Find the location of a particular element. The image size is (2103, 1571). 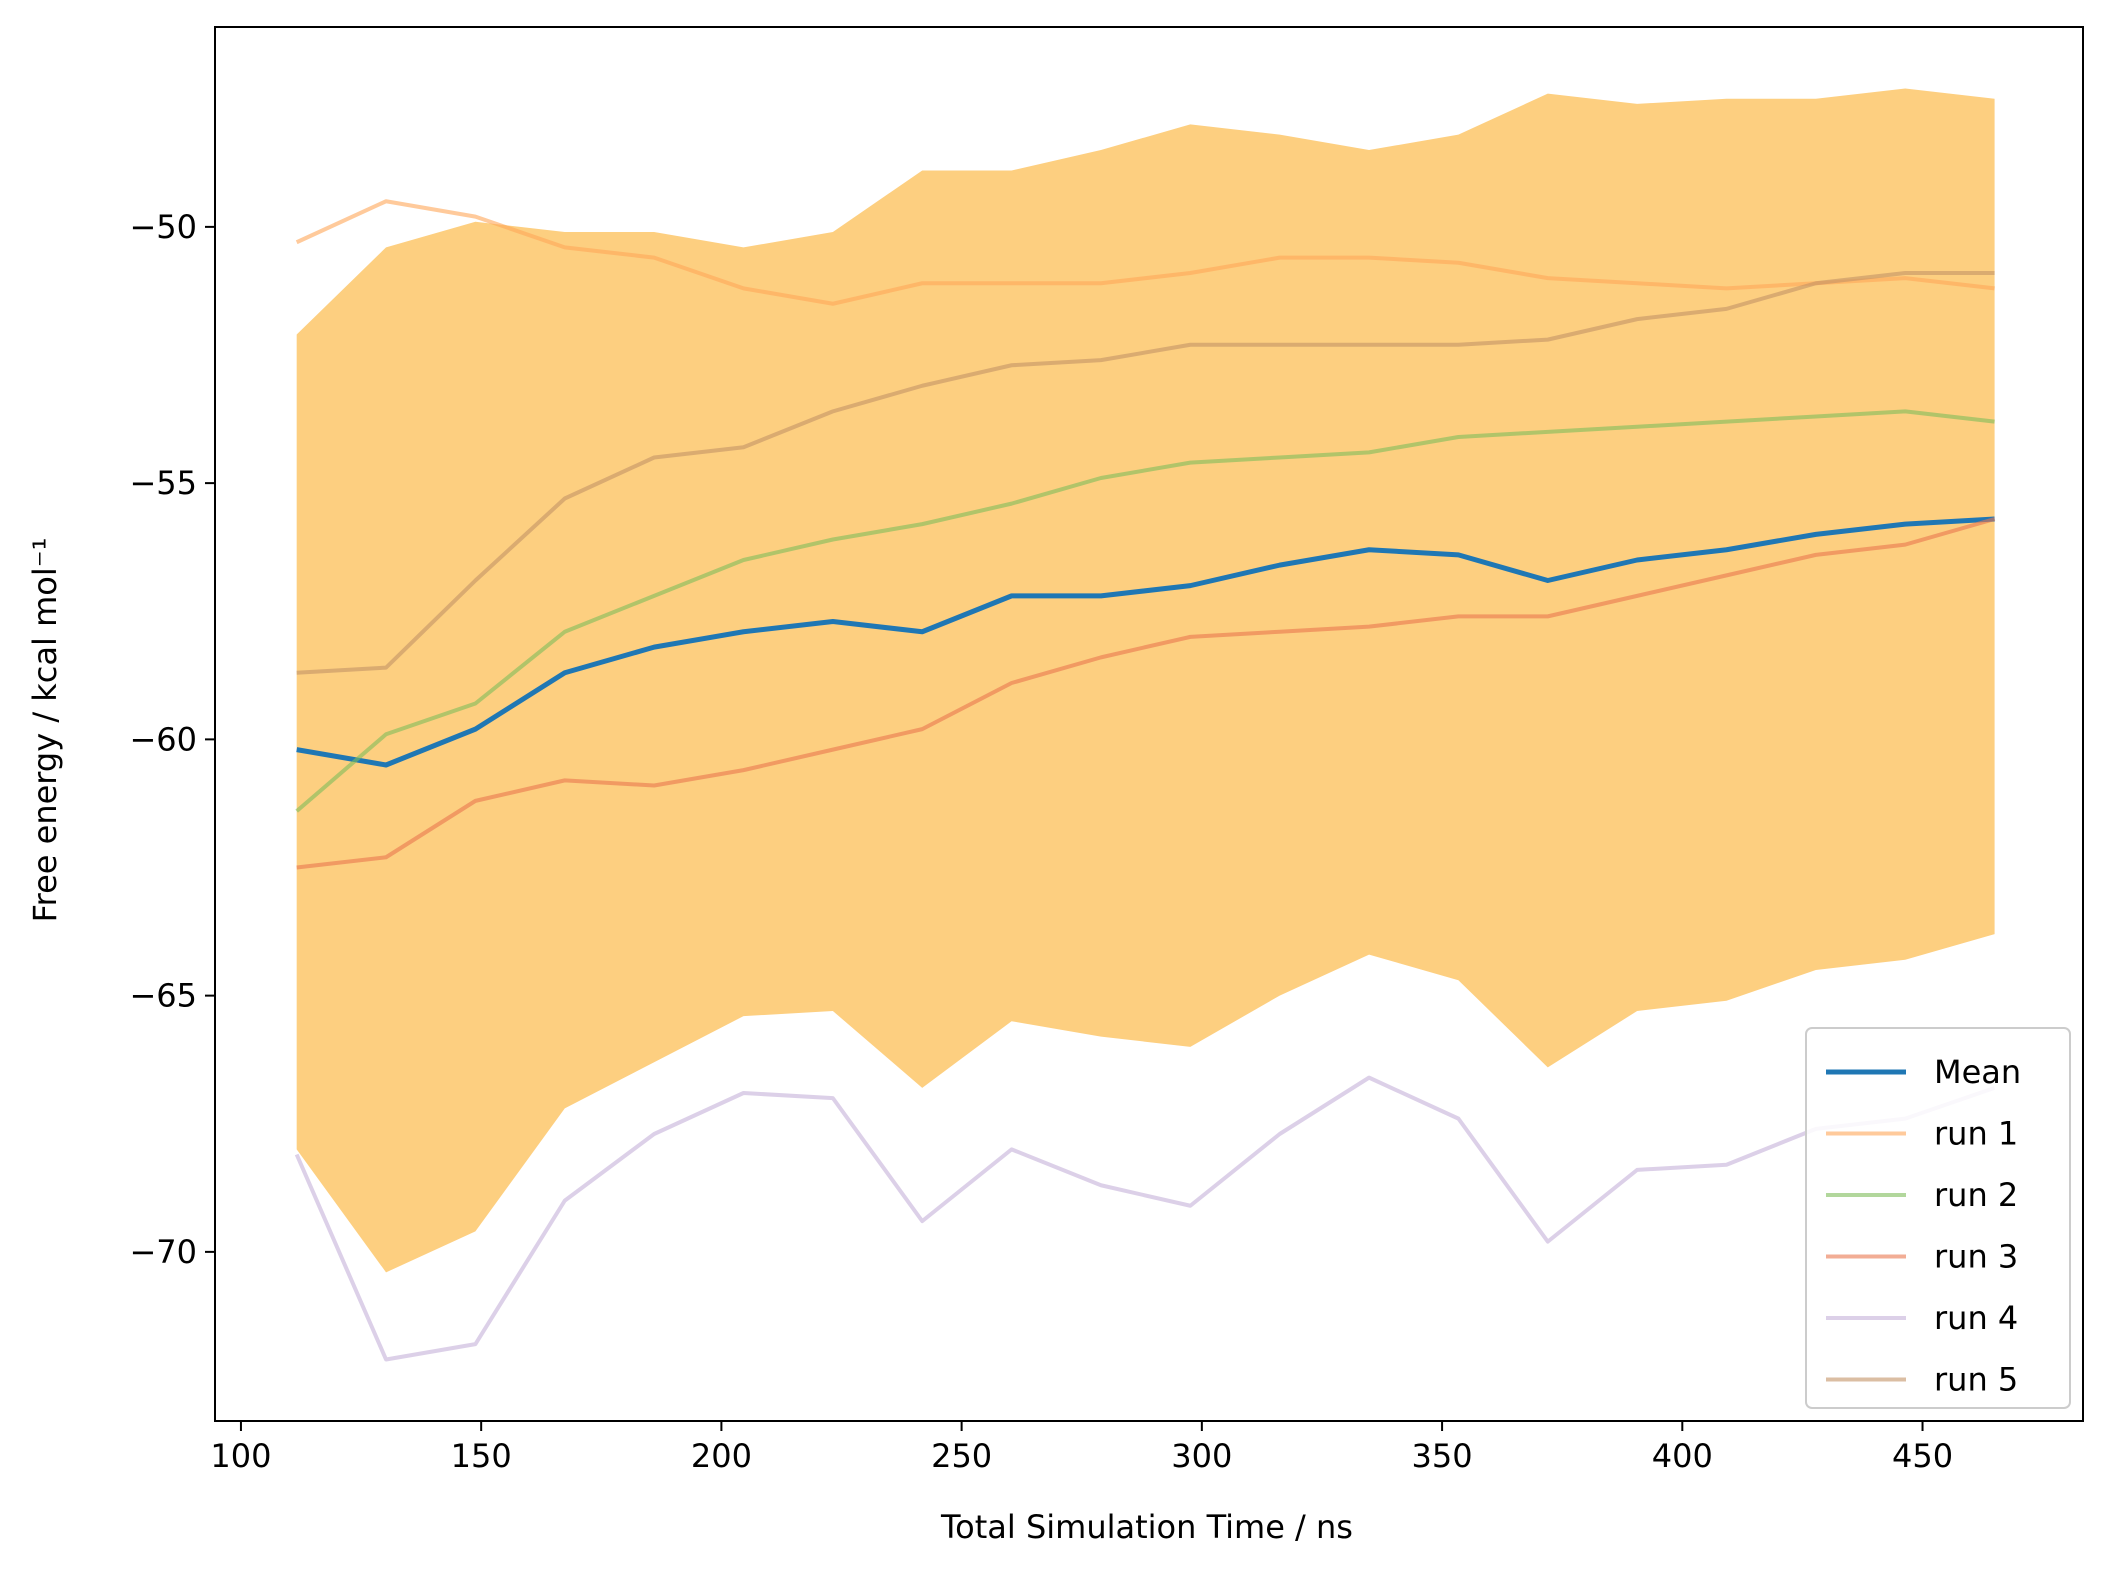

legend-label-run-1: run 1 is located at coordinates (1976, 1134).